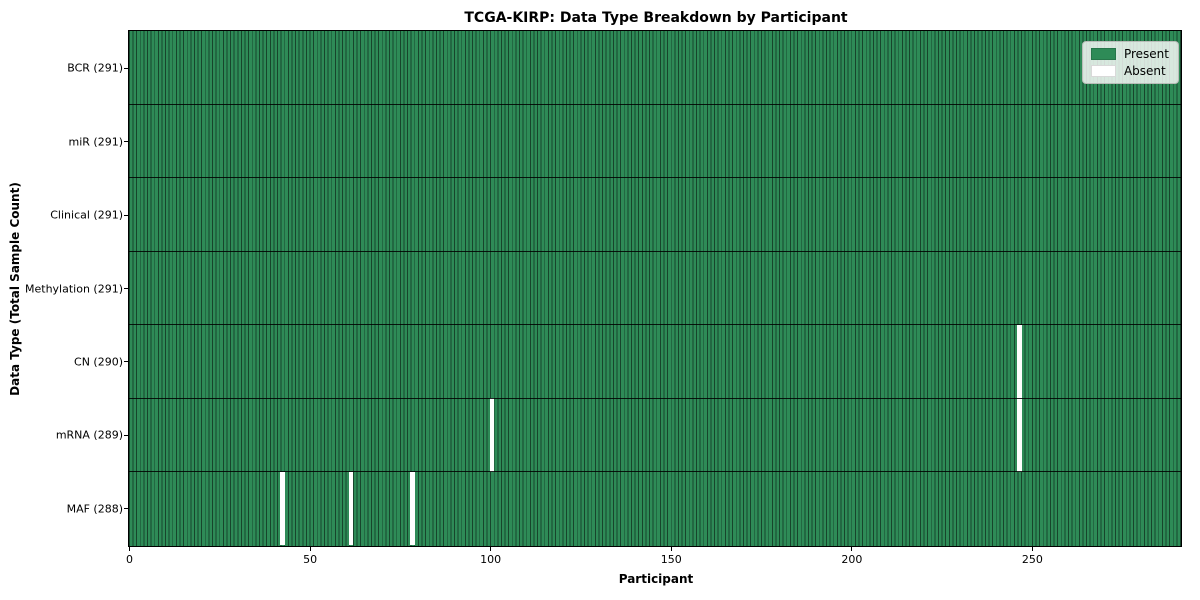  I want to click on legend-entry-present: Present, so click(1129, 54).